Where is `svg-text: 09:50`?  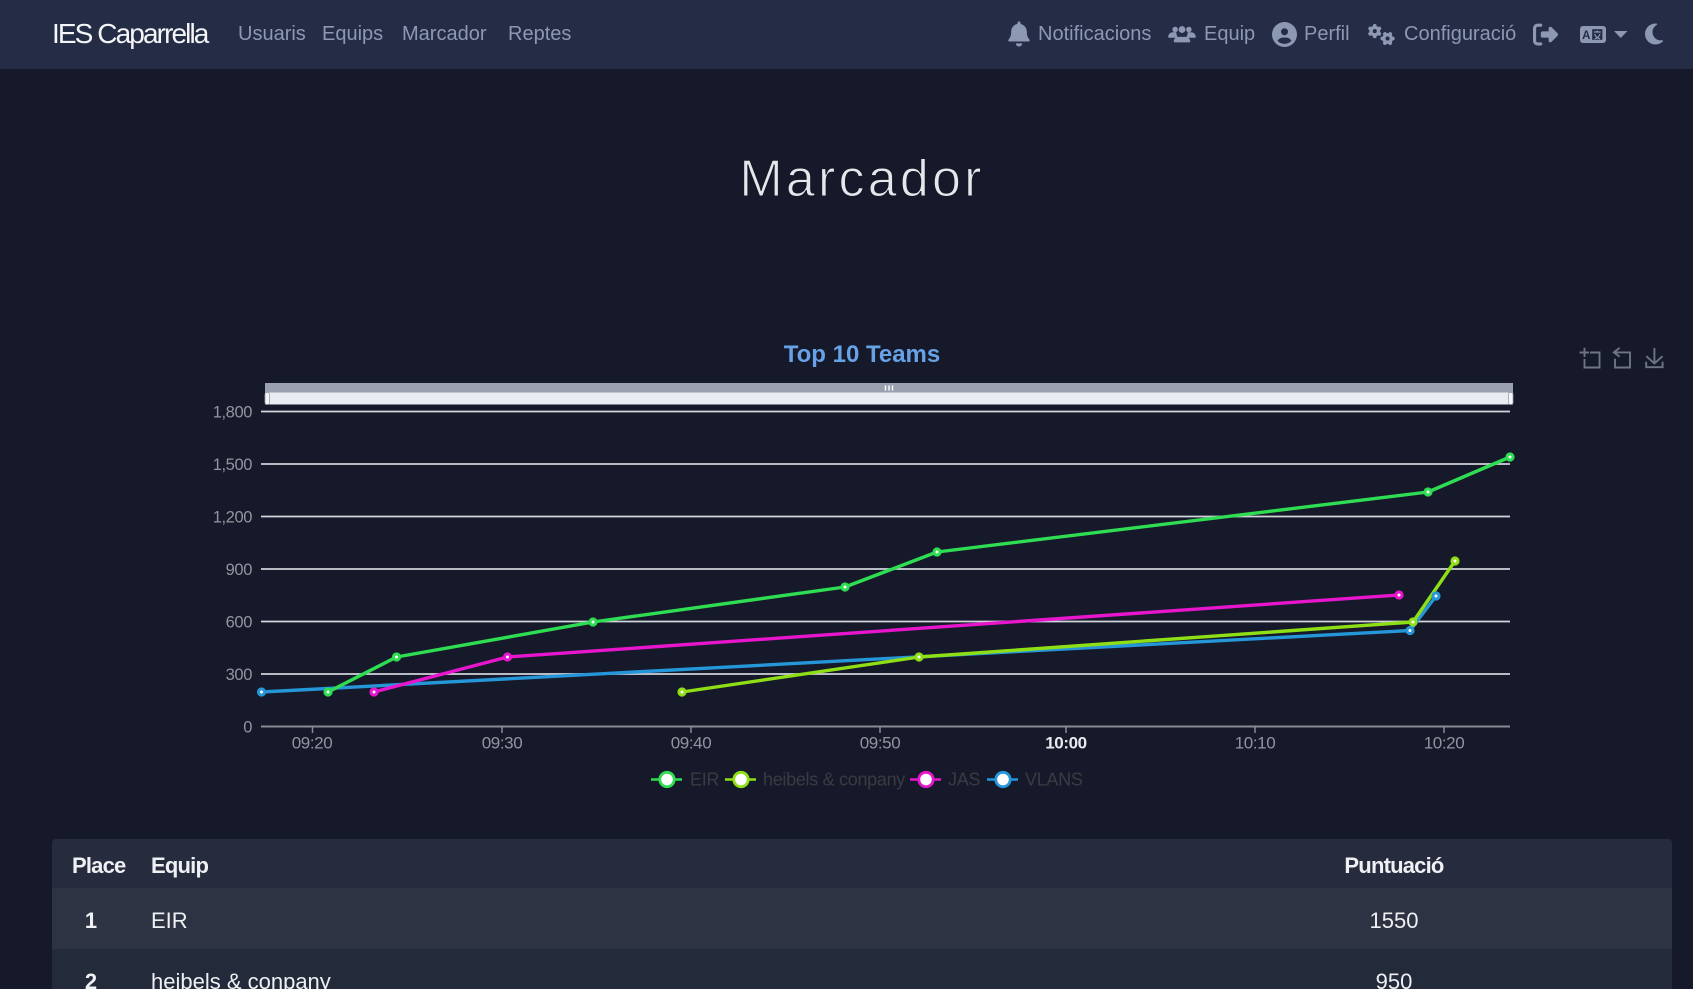 svg-text: 09:50 is located at coordinates (880, 743).